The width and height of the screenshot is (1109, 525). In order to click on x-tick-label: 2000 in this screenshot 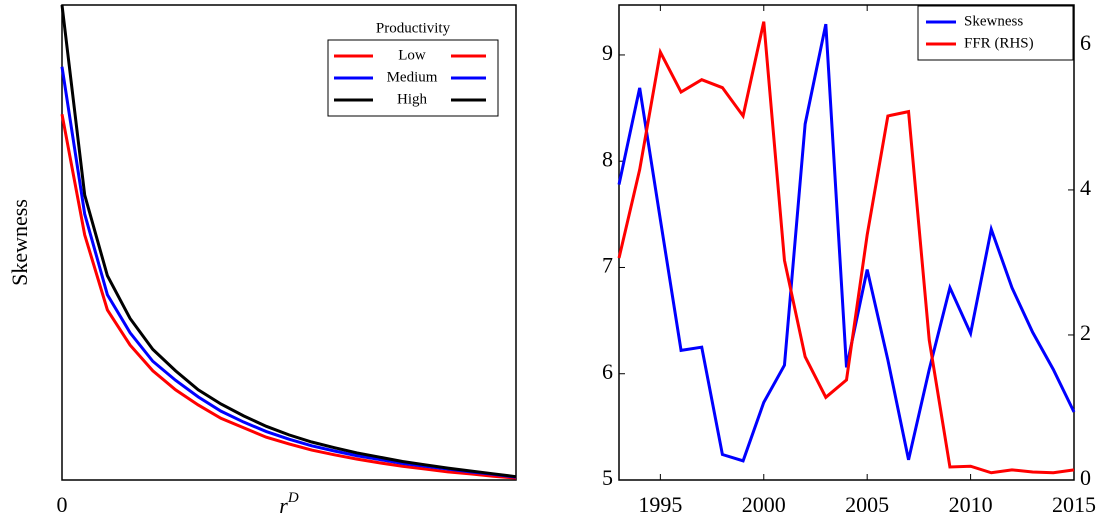, I will do `click(764, 504)`.